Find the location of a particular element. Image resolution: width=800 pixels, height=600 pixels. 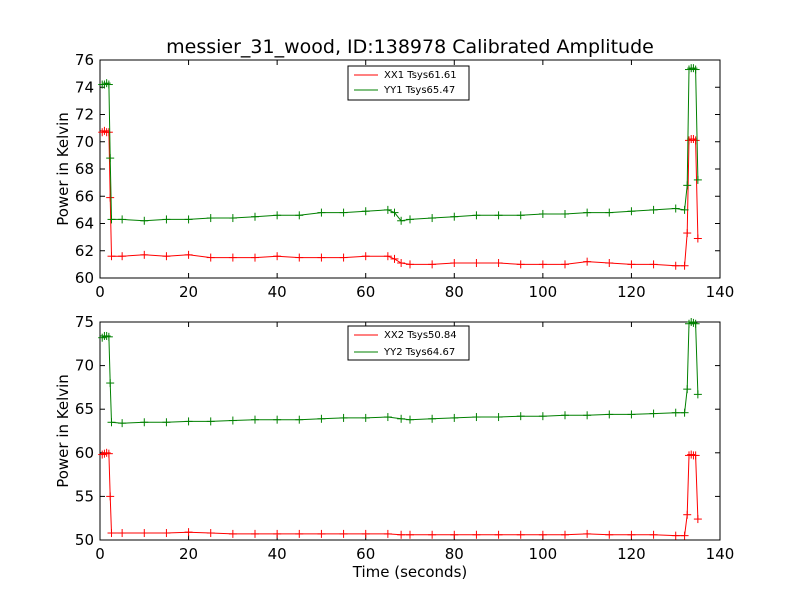

bottom-y-tick-label: 55 is located at coordinates (84, 496).